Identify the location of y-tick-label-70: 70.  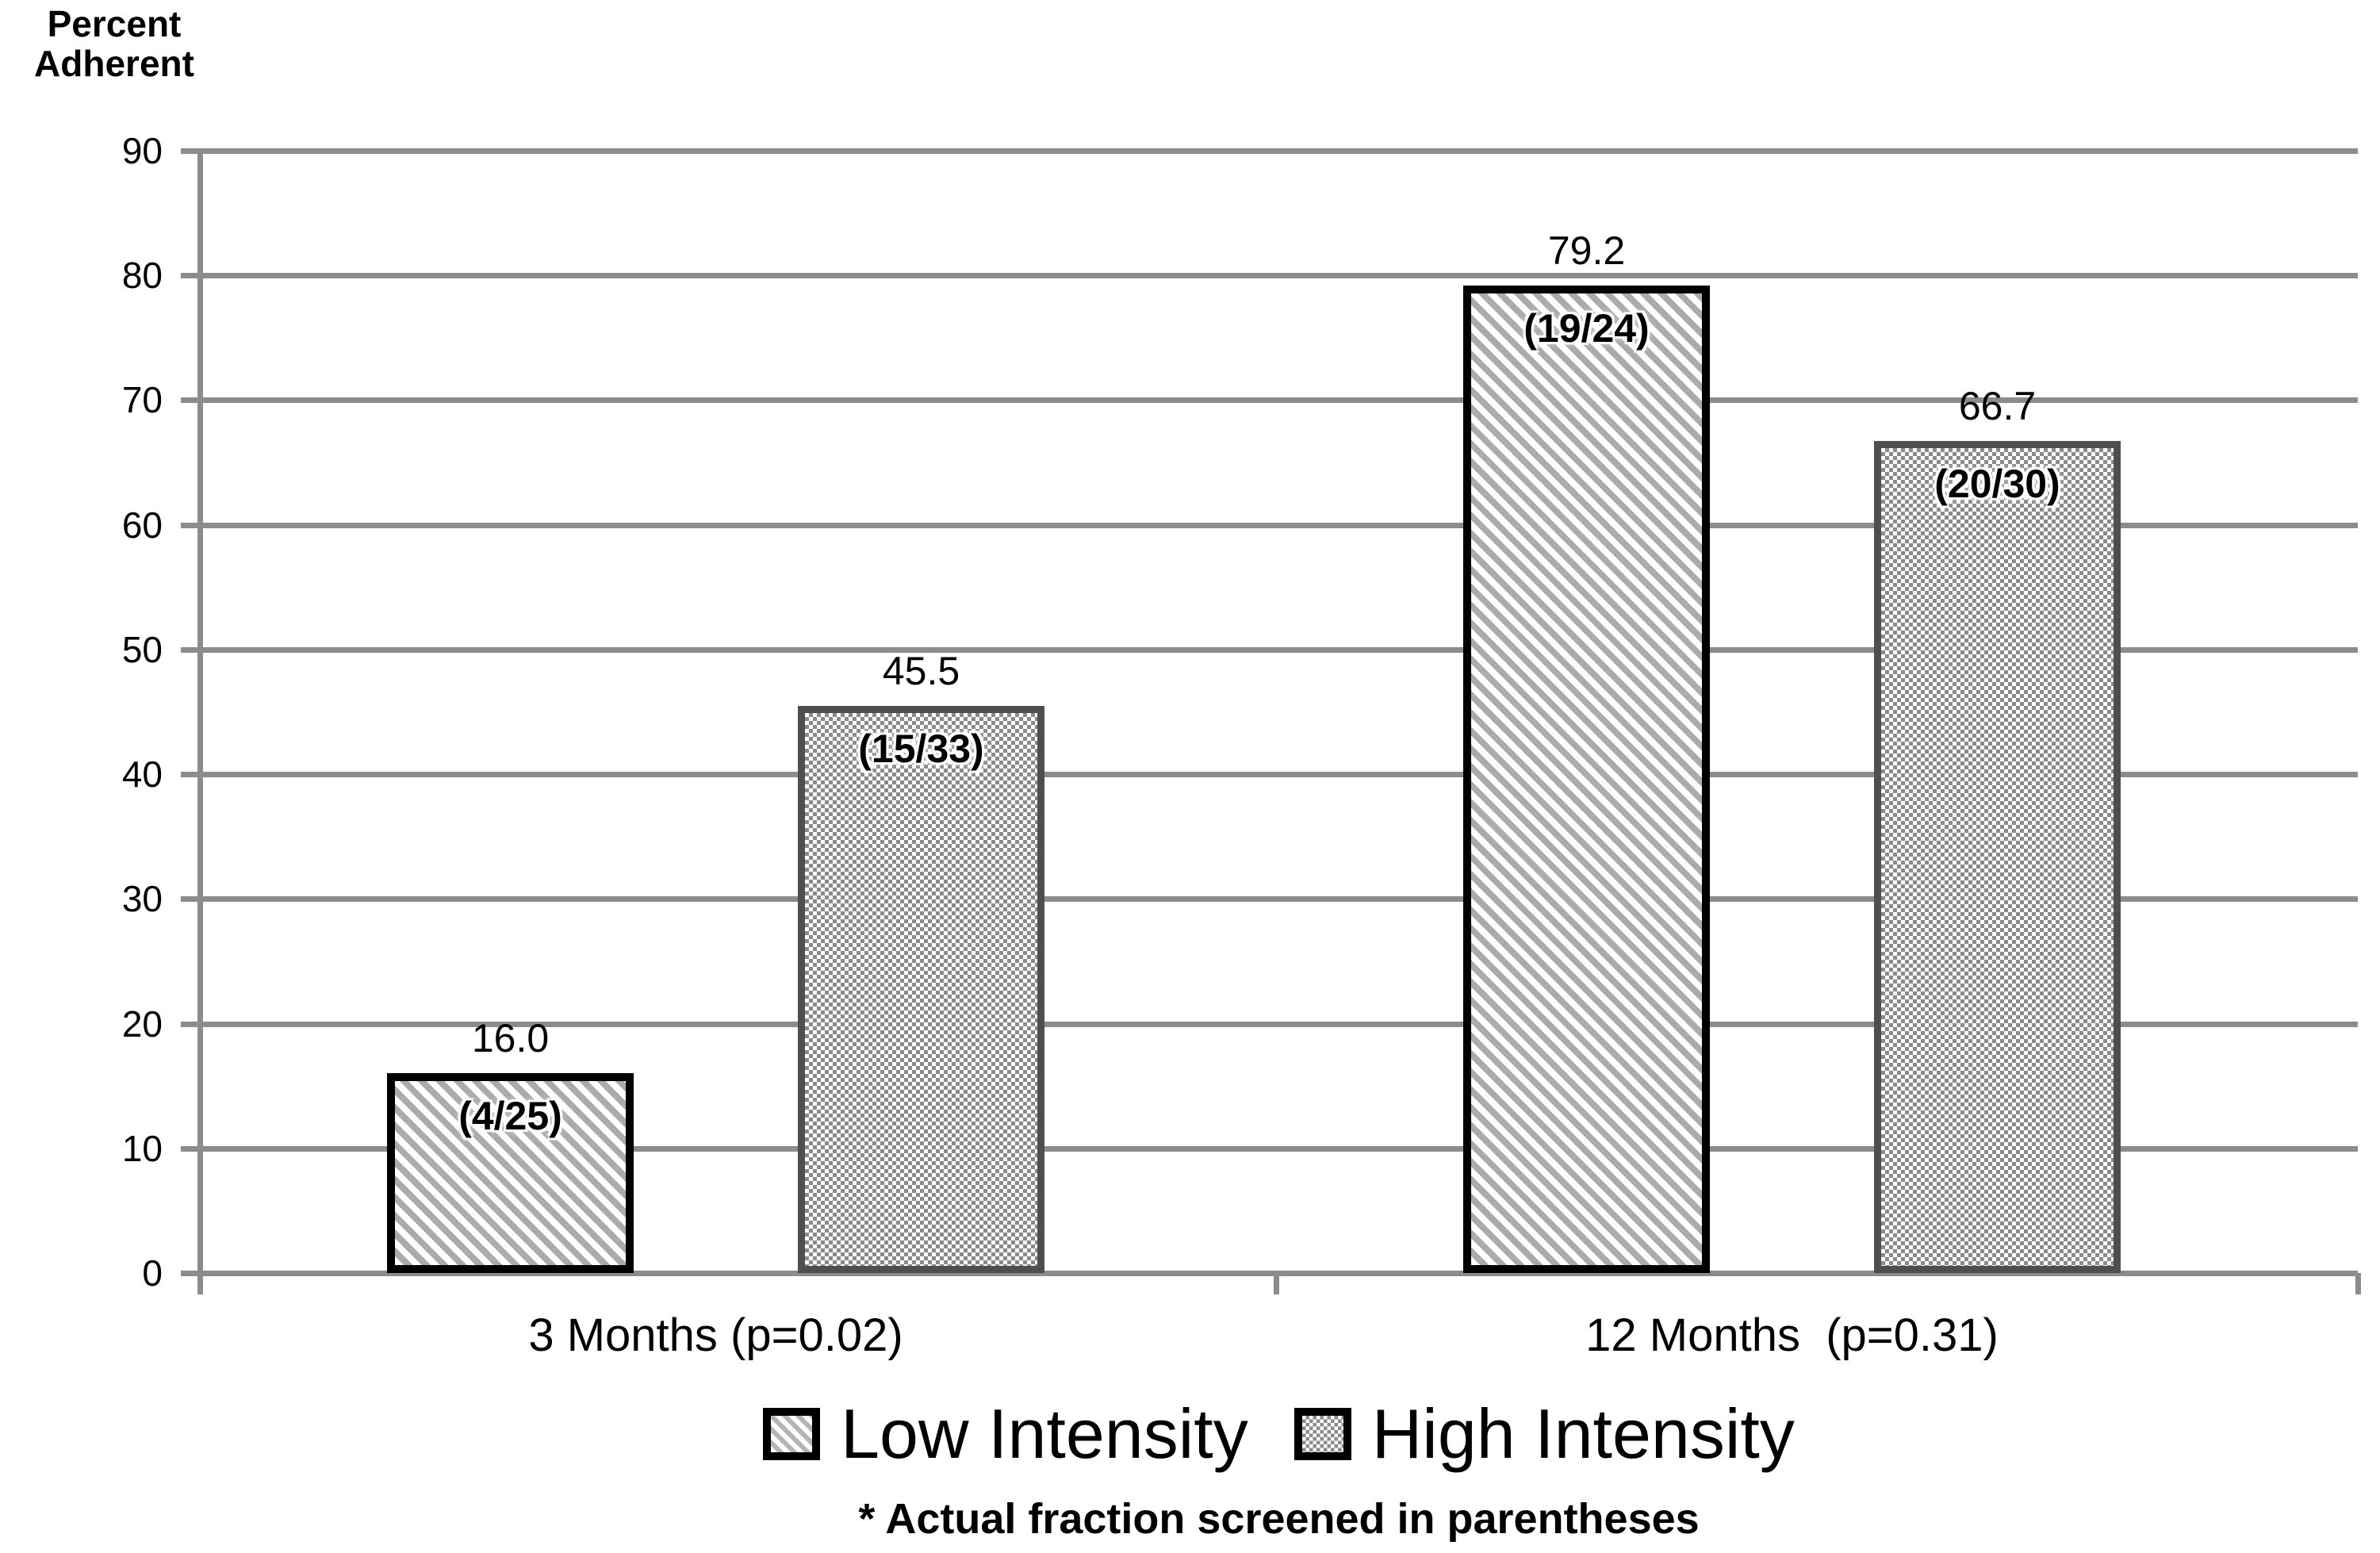
(142, 400).